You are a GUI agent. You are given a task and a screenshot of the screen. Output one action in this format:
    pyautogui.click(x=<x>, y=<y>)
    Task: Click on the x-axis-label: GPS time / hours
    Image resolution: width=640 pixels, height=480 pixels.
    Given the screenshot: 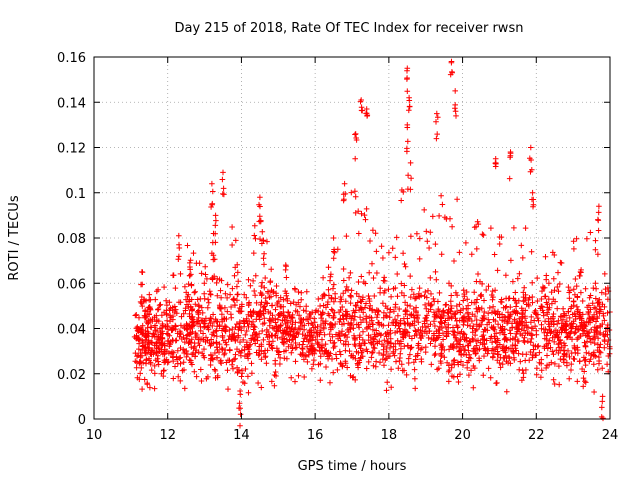 What is the action you would take?
    pyautogui.click(x=352, y=466)
    